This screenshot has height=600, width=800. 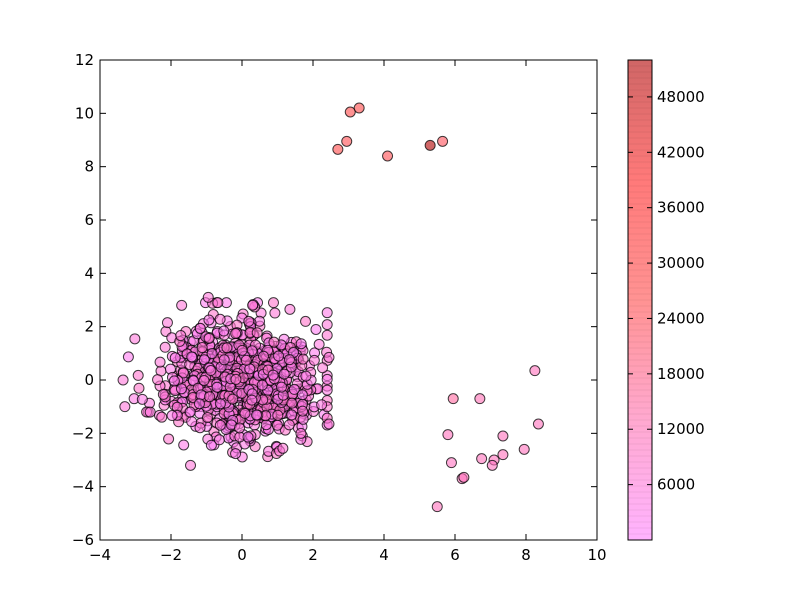 I want to click on colorbar: 6000 12000 18000 24000 30000 36000 42000 48000, so click(x=666, y=300).